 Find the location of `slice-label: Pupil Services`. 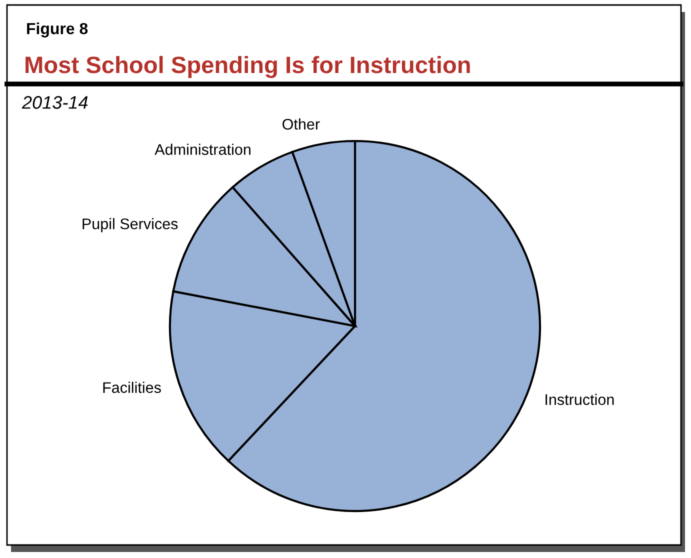

slice-label: Pupil Services is located at coordinates (130, 225).